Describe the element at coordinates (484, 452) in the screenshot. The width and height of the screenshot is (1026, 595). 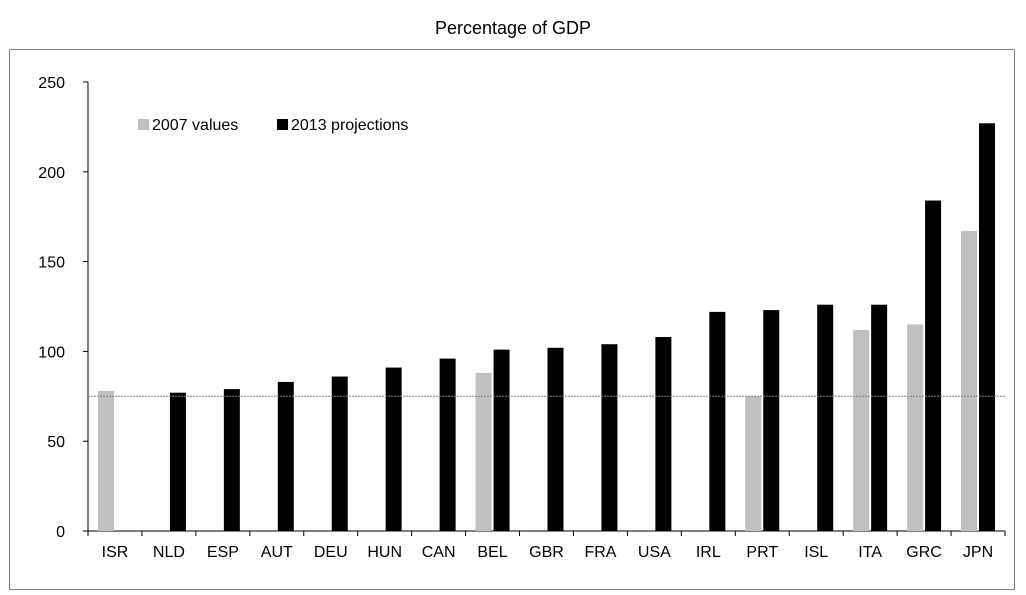
I see `bar-2007-bel` at that location.